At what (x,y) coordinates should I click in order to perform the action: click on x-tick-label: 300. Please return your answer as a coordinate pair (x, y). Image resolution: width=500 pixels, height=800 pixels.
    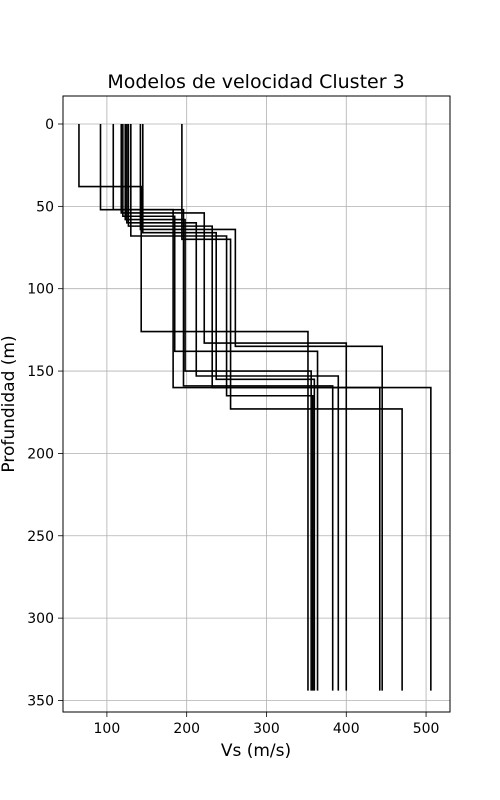
    Looking at the image, I should click on (266, 729).